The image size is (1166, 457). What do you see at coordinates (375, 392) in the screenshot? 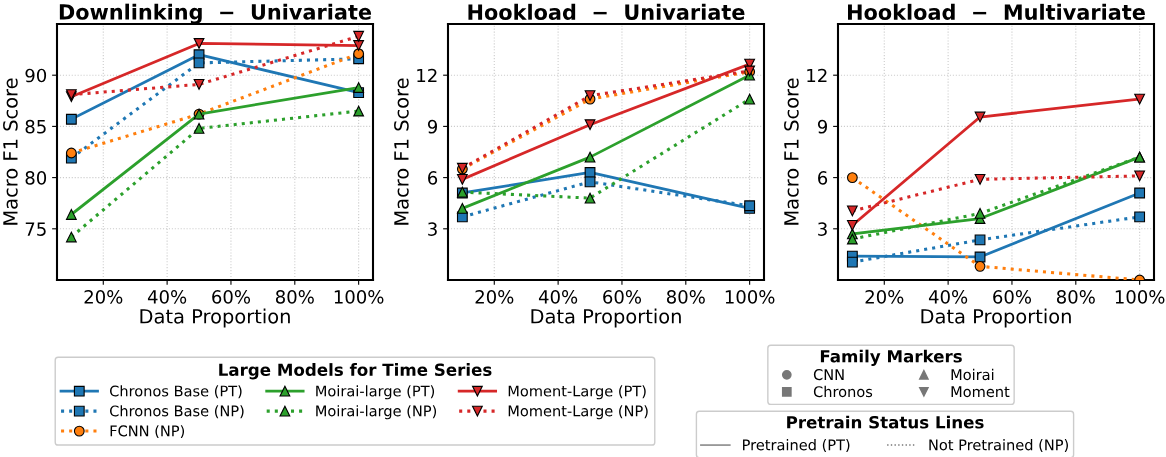
I see `legend-label: Moirai-large (PT)` at bounding box center [375, 392].